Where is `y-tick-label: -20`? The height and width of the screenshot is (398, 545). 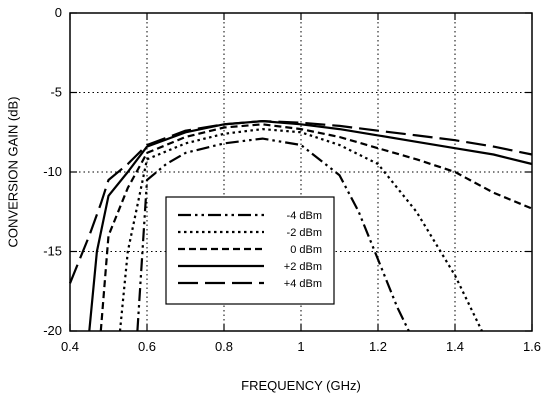
y-tick-label: -20 is located at coordinates (52, 330).